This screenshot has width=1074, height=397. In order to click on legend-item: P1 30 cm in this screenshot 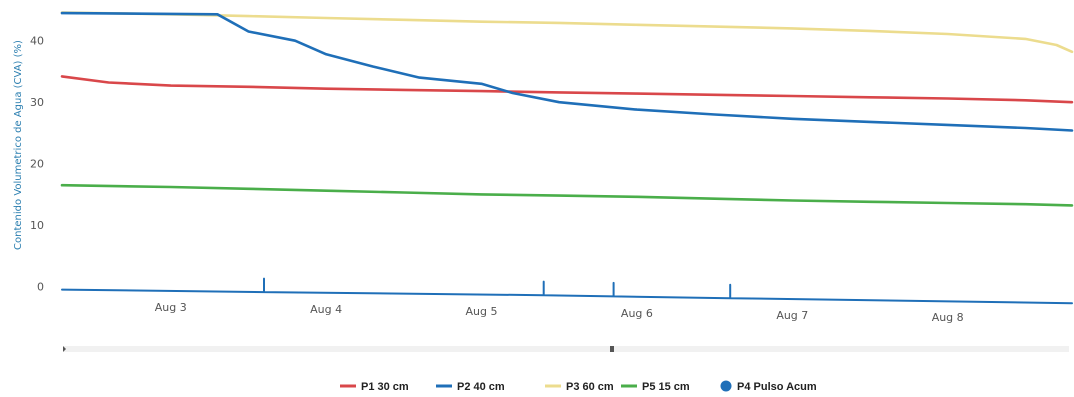, I will do `click(374, 387)`.